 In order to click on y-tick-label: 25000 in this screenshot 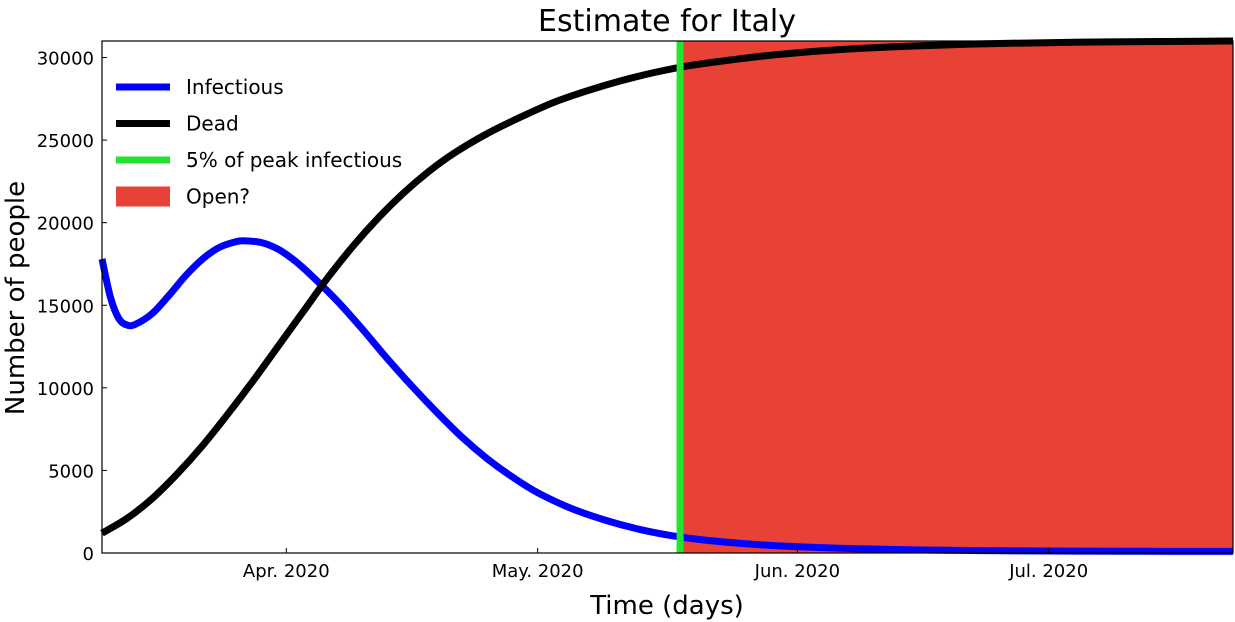, I will do `click(65, 141)`.